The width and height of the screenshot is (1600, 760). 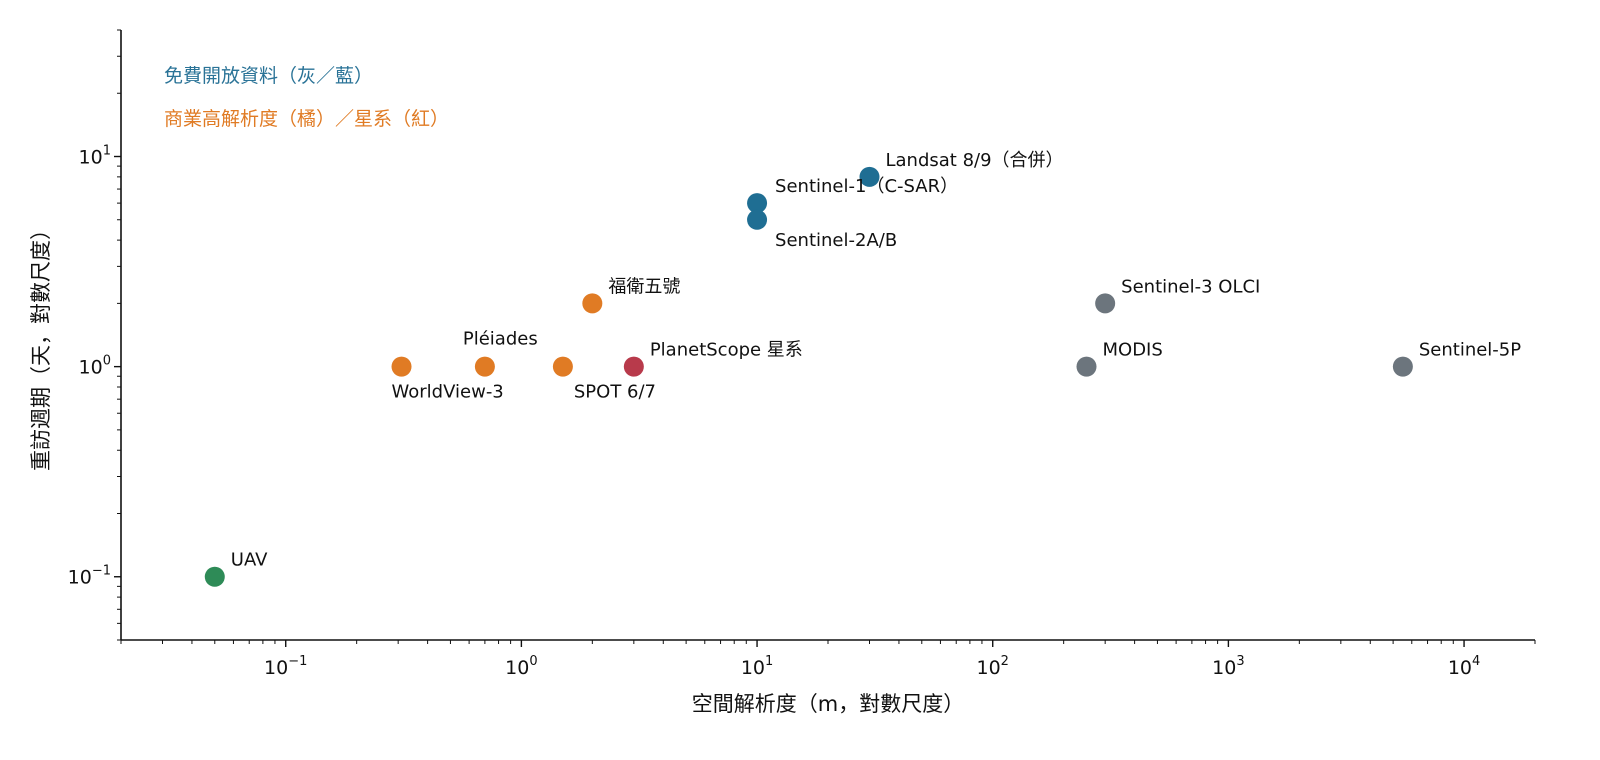 What do you see at coordinates (89, 576) in the screenshot?
I see `y-tick-label: 10⁻¹` at bounding box center [89, 576].